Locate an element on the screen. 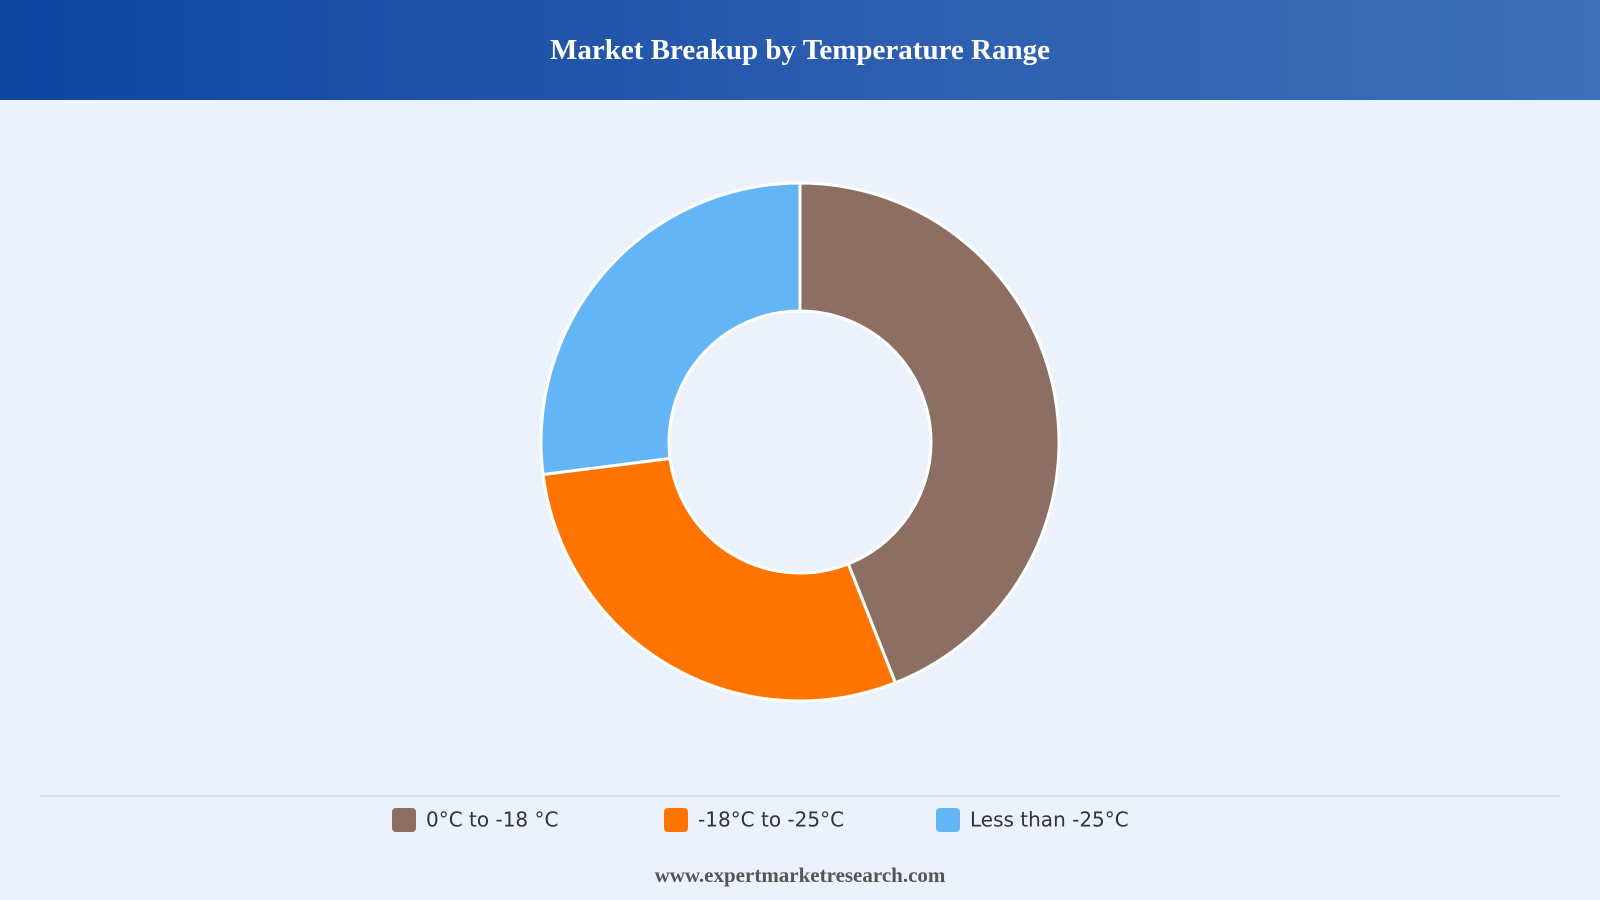 The image size is (1600, 900). chart-title: Market Breakup by Temperature Range is located at coordinates (800, 49).